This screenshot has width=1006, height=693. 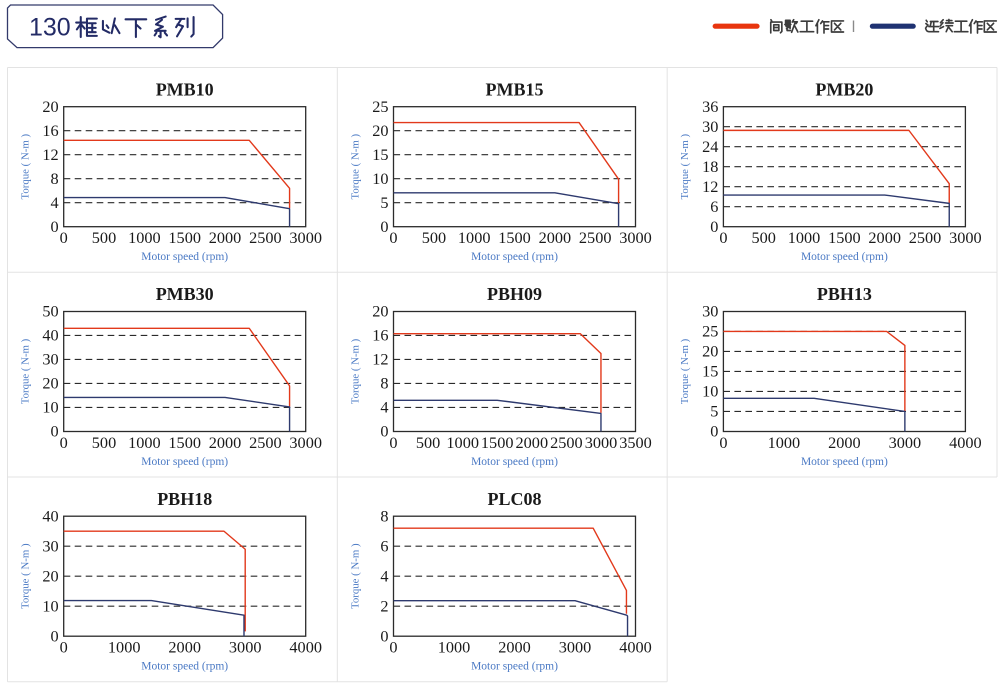 What do you see at coordinates (710, 166) in the screenshot?
I see `svg-text: 18` at bounding box center [710, 166].